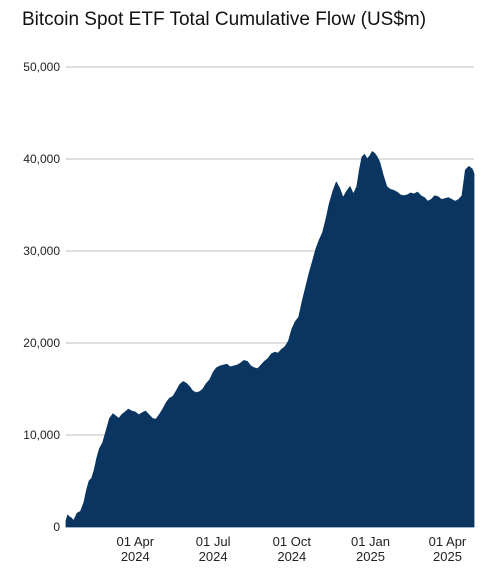 The image size is (497, 583). I want to click on y-tick-label: 30,000, so click(41, 251).